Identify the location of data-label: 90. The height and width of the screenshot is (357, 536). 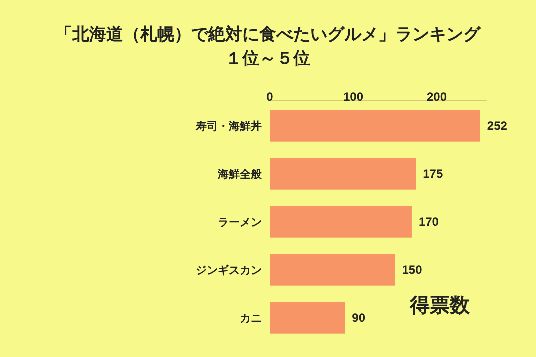
(359, 318).